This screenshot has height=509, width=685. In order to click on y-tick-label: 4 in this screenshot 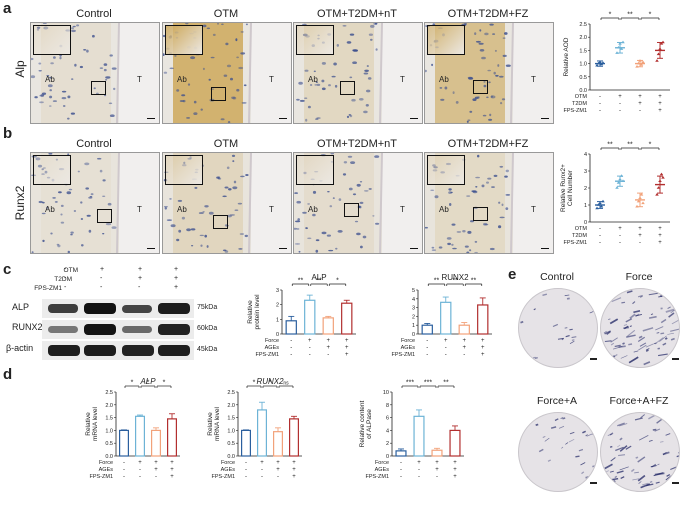, I will do `click(413, 300)`.